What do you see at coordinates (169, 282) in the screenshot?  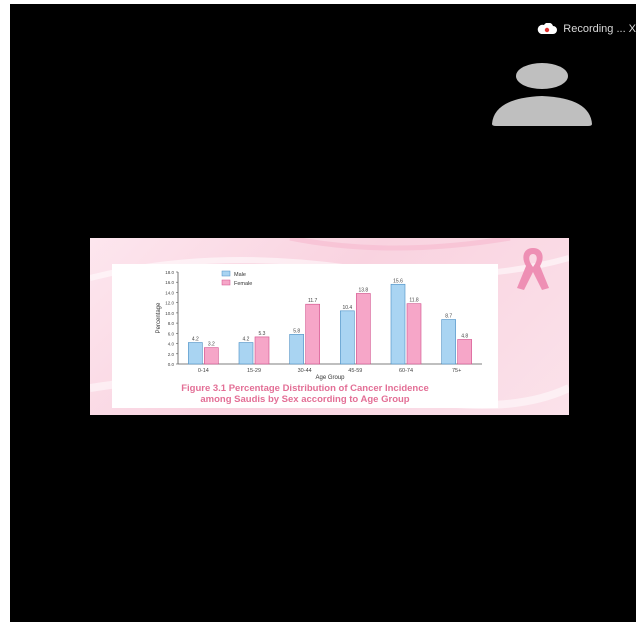 I see `y-tick-label: 16.0` at bounding box center [169, 282].